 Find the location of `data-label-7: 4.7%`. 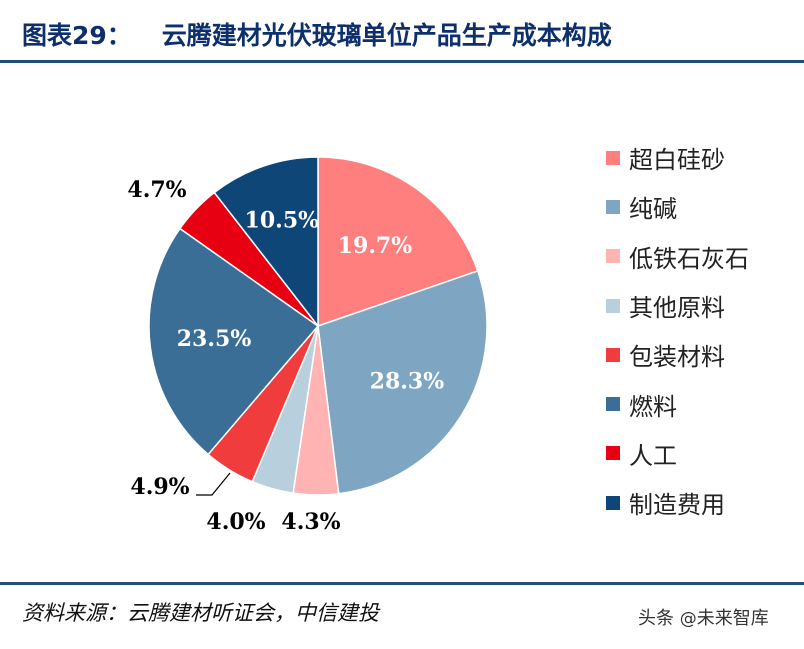

data-label-7: 4.7% is located at coordinates (156, 190).